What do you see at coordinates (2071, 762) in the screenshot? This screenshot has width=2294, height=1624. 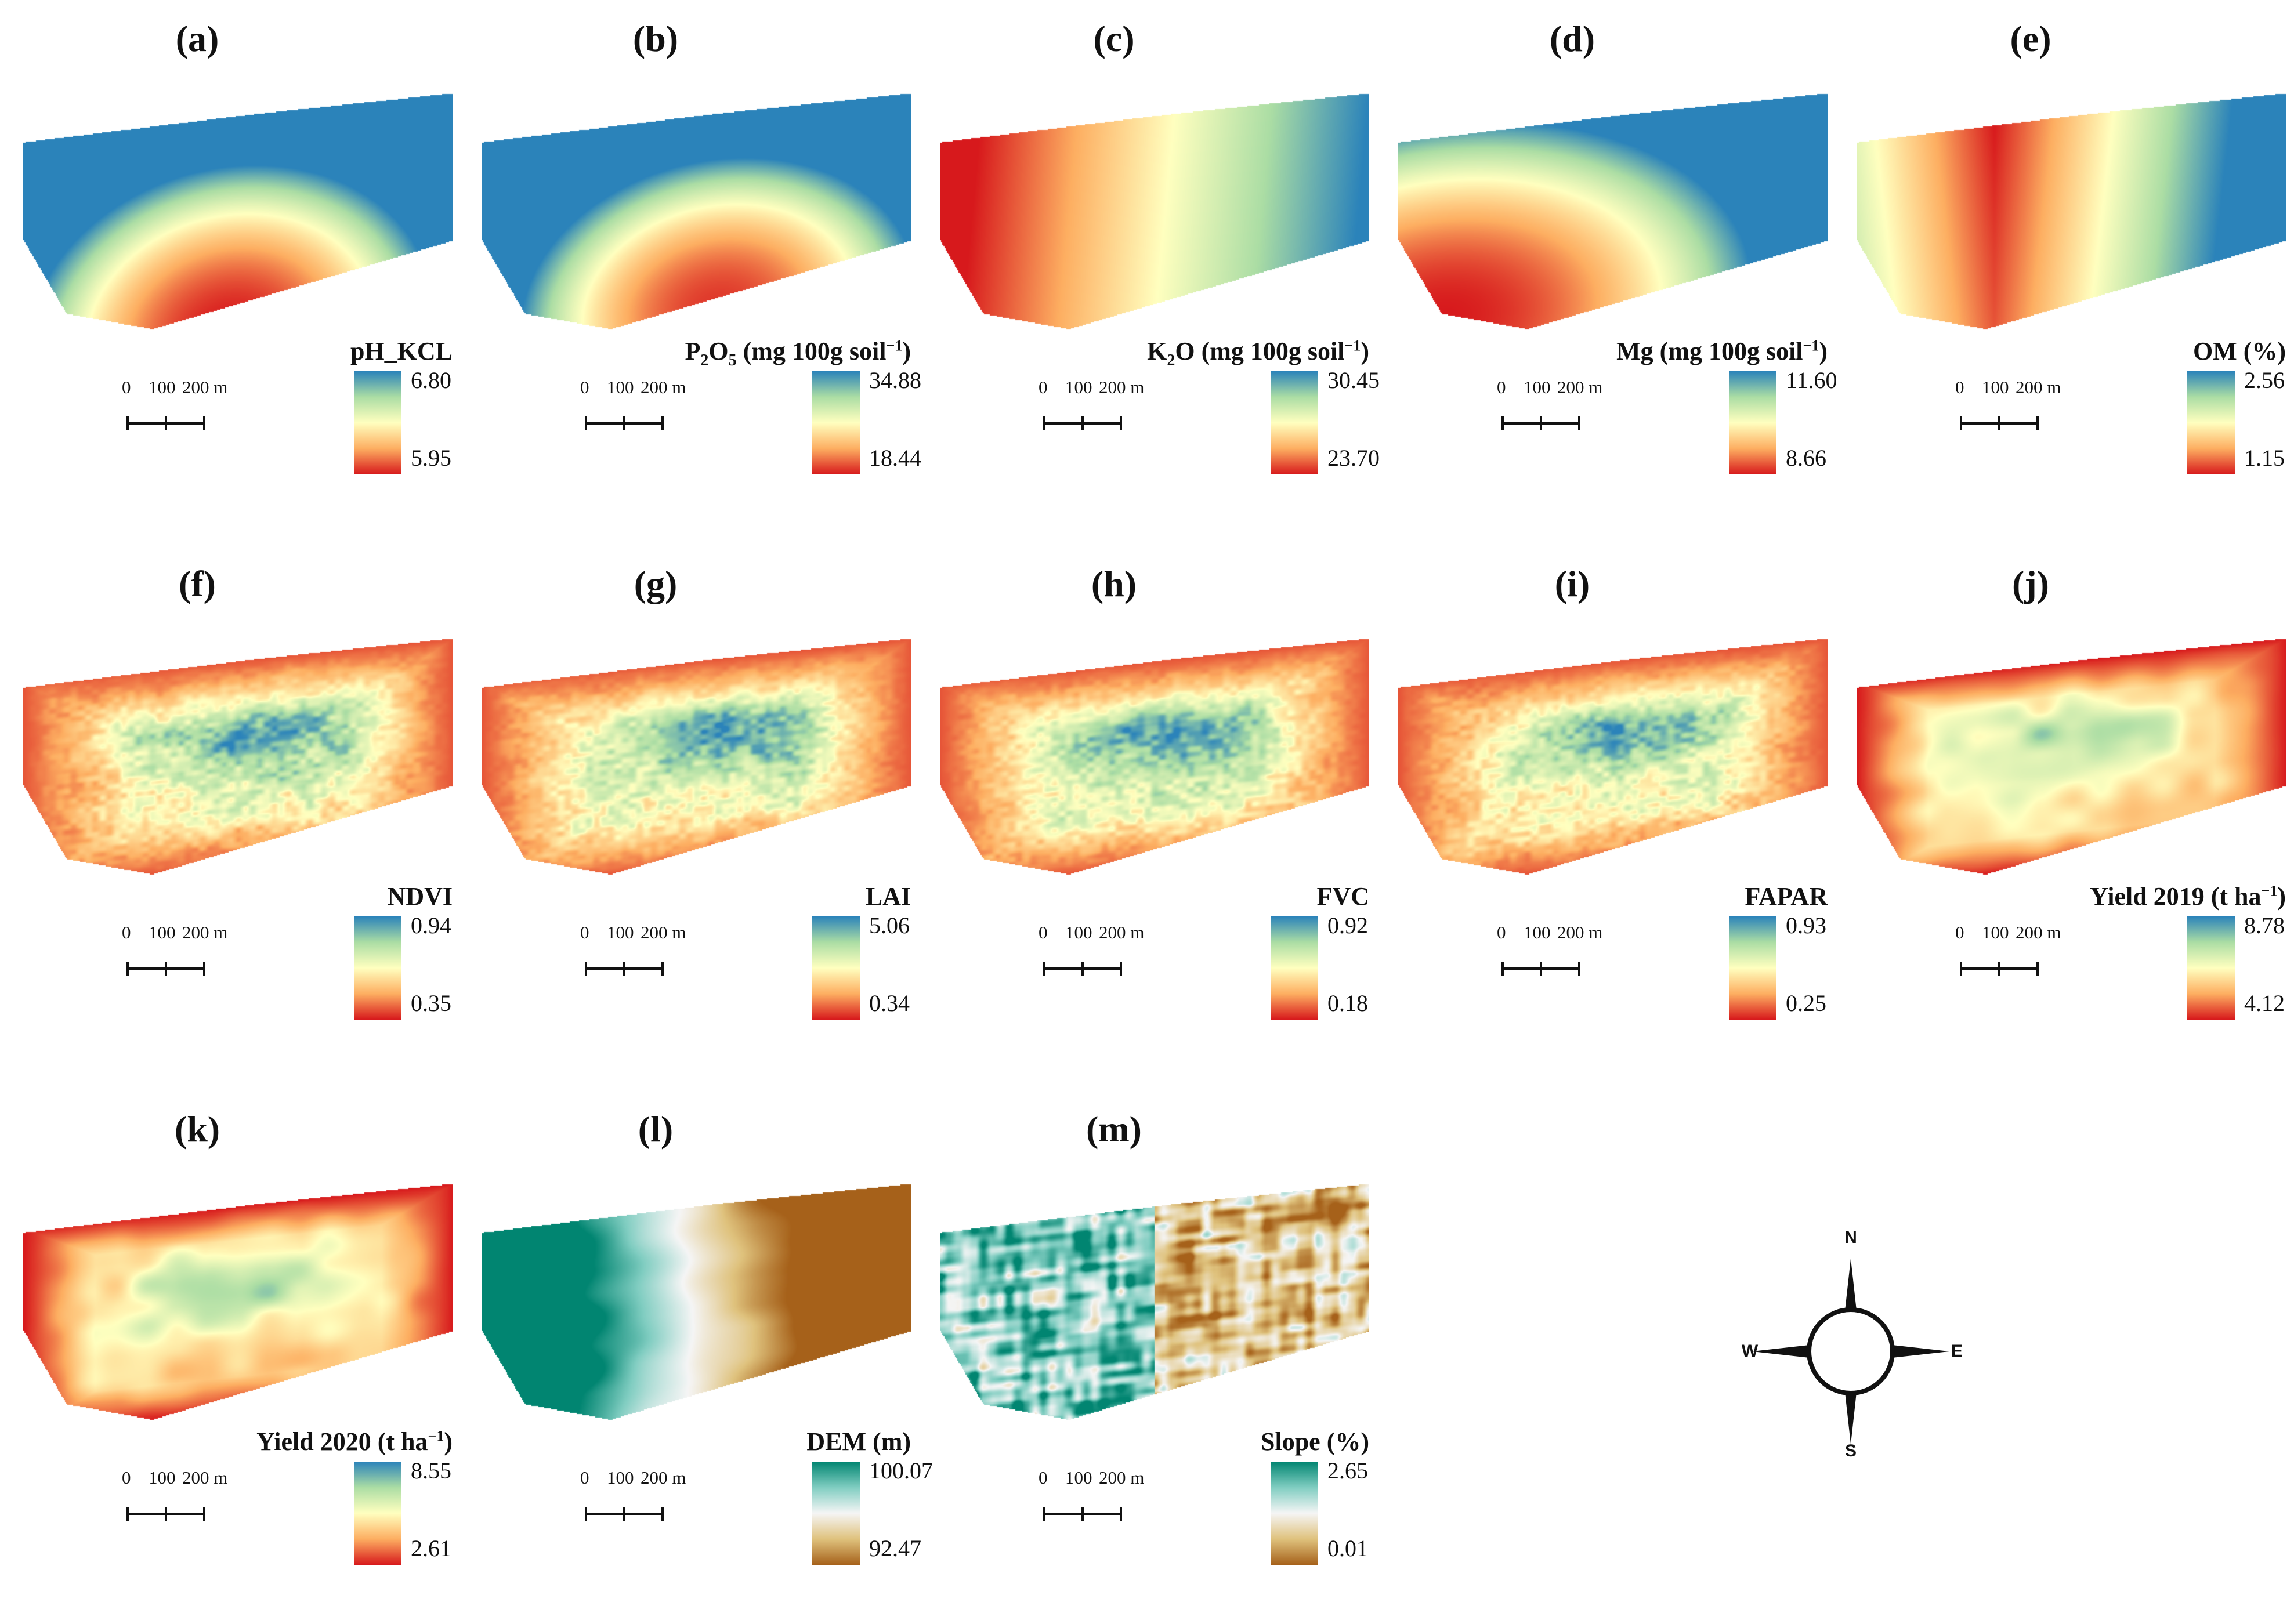 I see `raster-map-j` at bounding box center [2071, 762].